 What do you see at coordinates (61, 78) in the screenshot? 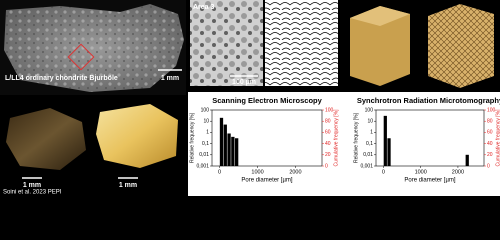
I see `meteorite-label: L/LL4 ordinary chondrite Bjurböle` at bounding box center [61, 78].